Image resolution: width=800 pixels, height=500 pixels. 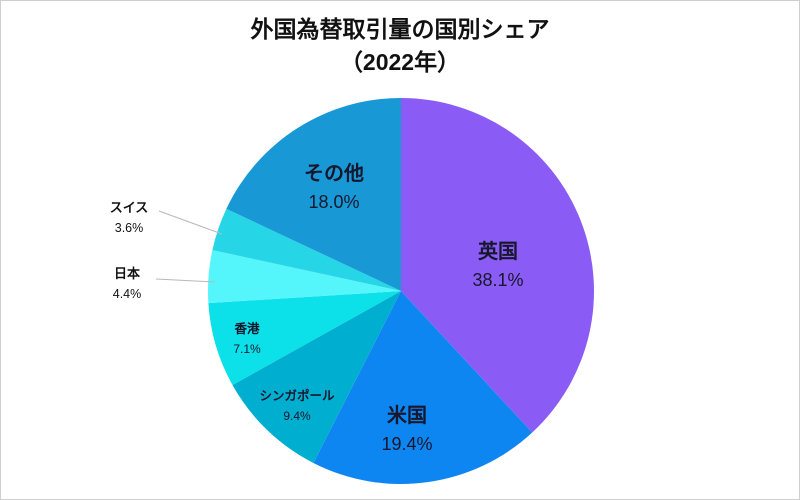 I want to click on slice-label-us-pct: 19.4%, so click(x=407, y=444).